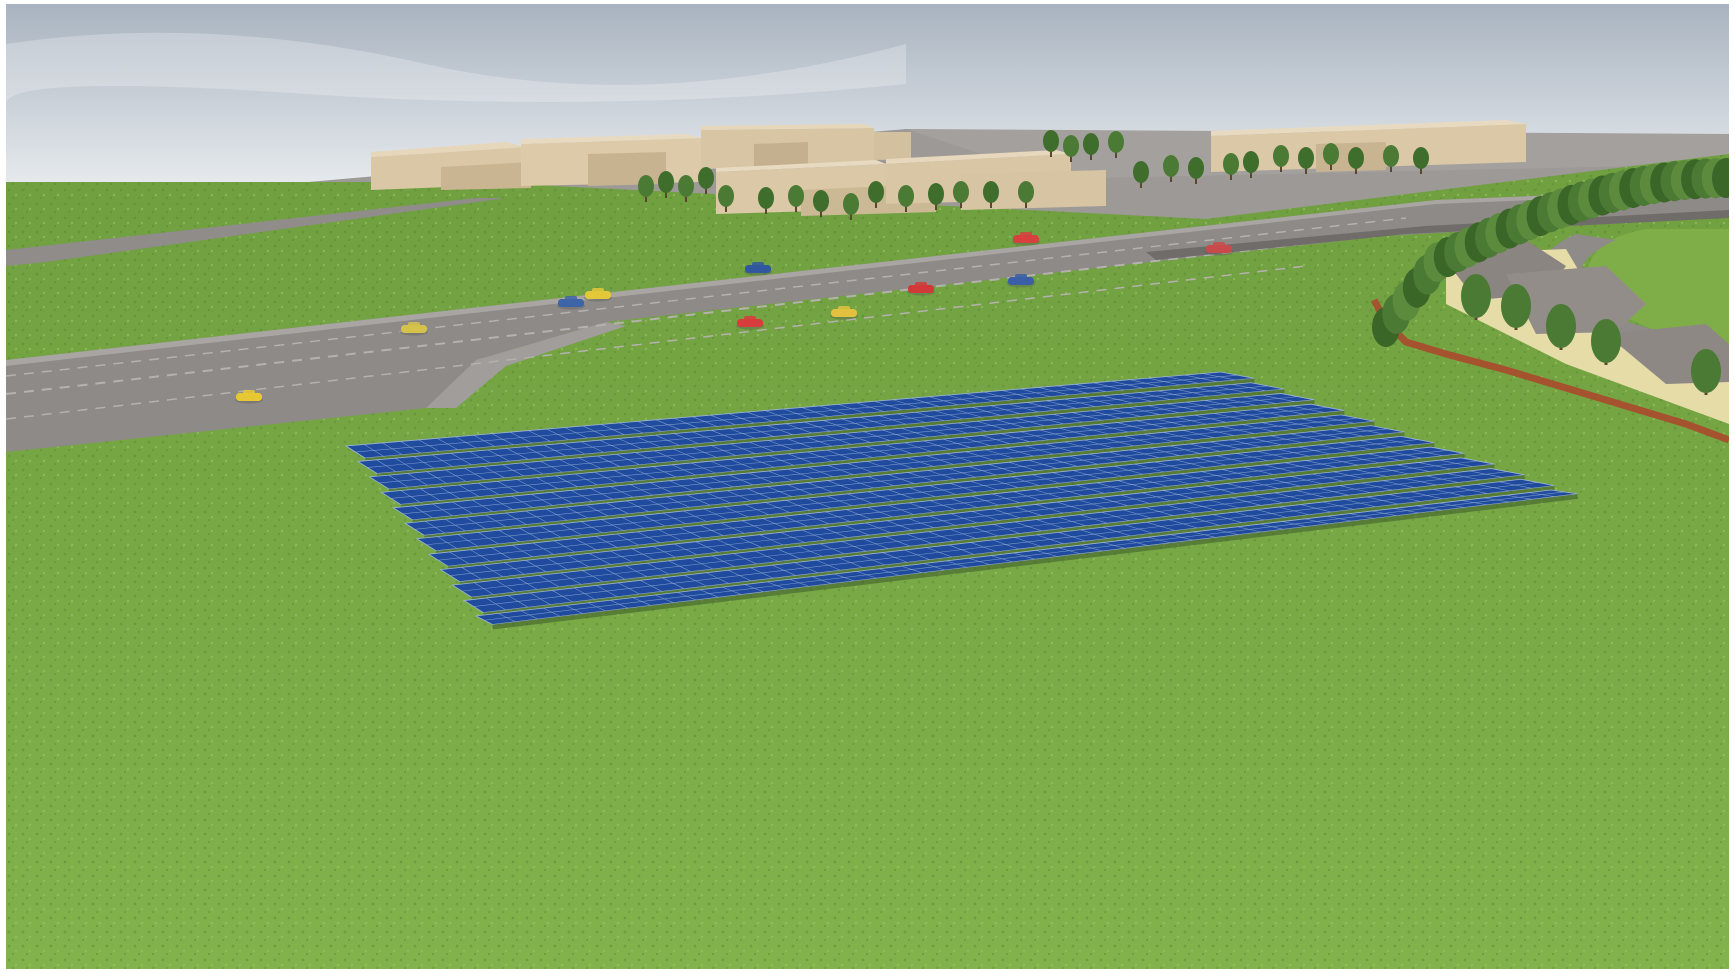 This screenshot has height=973, width=1735. Describe the element at coordinates (526, 365) in the screenshot. I see `highway-ramp` at that location.